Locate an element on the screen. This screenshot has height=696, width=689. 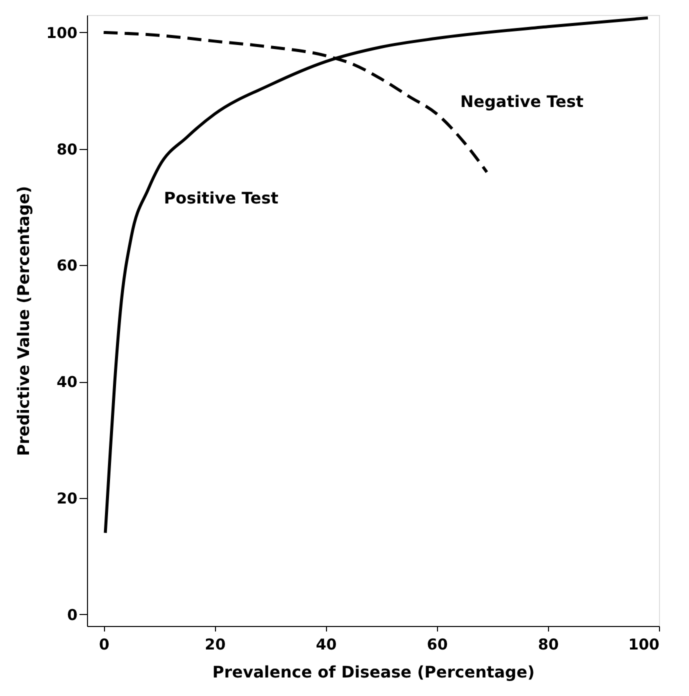
x-axis-title: Prevalence of Disease (Percentage) is located at coordinates (373, 672).